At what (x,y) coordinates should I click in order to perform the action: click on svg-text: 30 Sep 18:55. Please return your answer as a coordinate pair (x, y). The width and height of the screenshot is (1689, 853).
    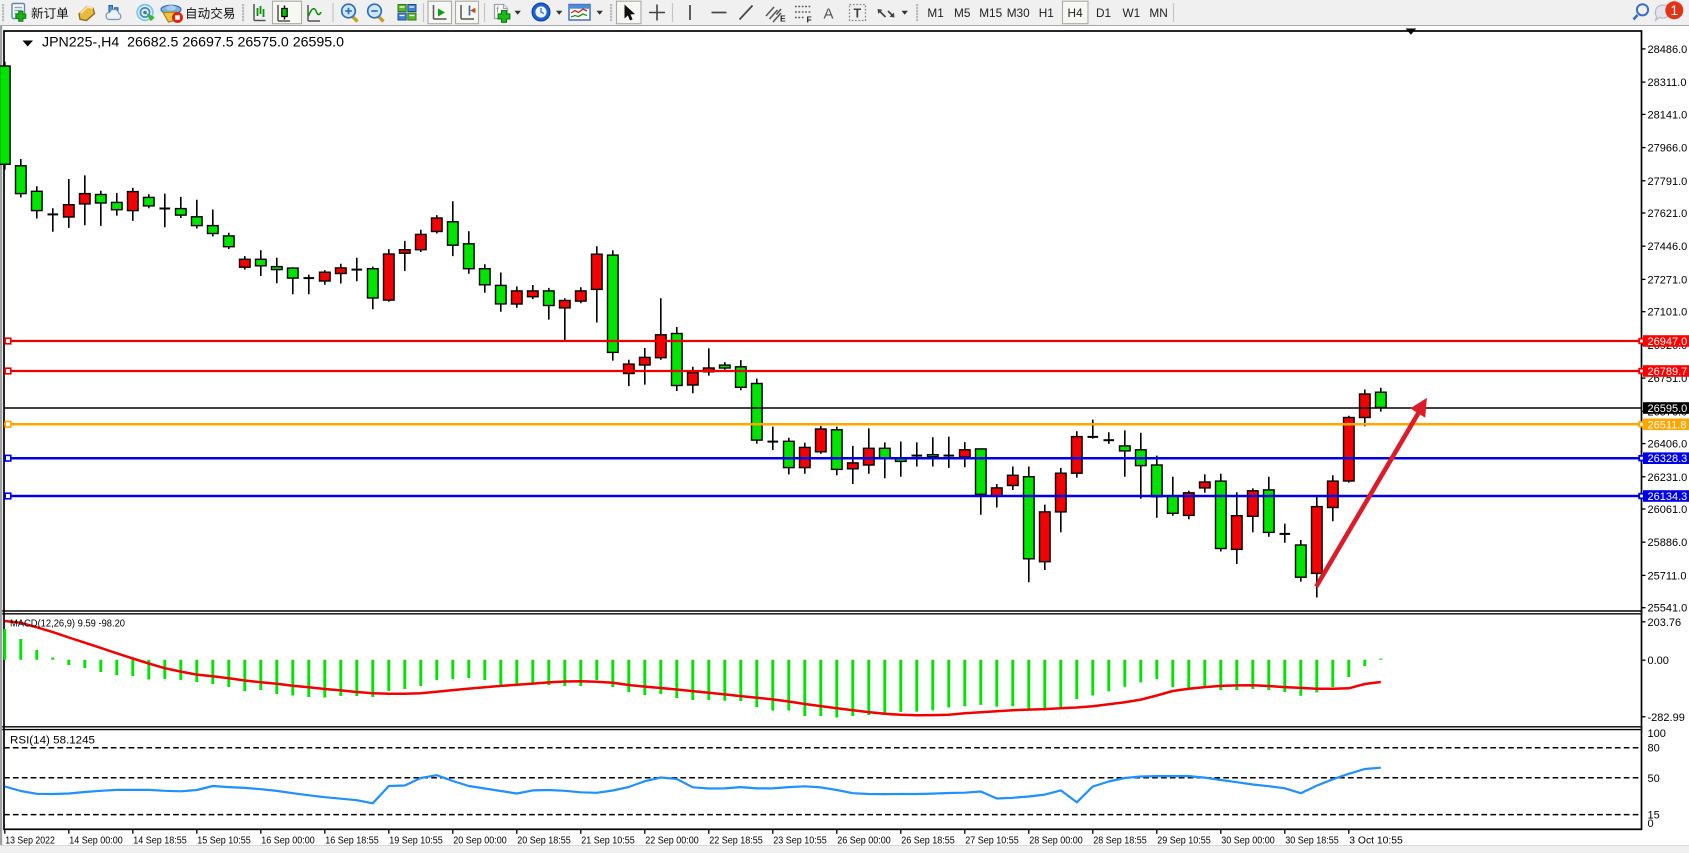
    Looking at the image, I should click on (1312, 841).